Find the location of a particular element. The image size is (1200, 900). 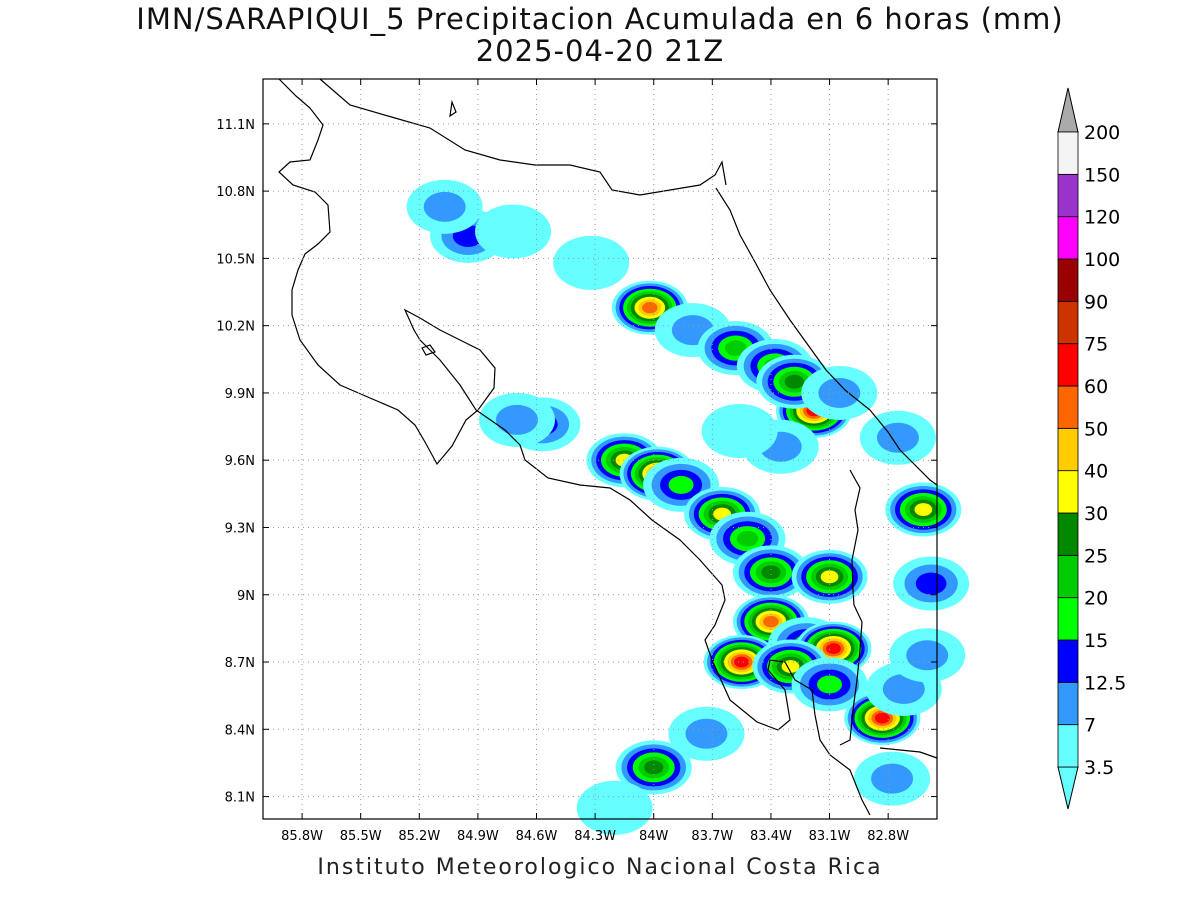

x-tick-label: 83.1W is located at coordinates (830, 836).